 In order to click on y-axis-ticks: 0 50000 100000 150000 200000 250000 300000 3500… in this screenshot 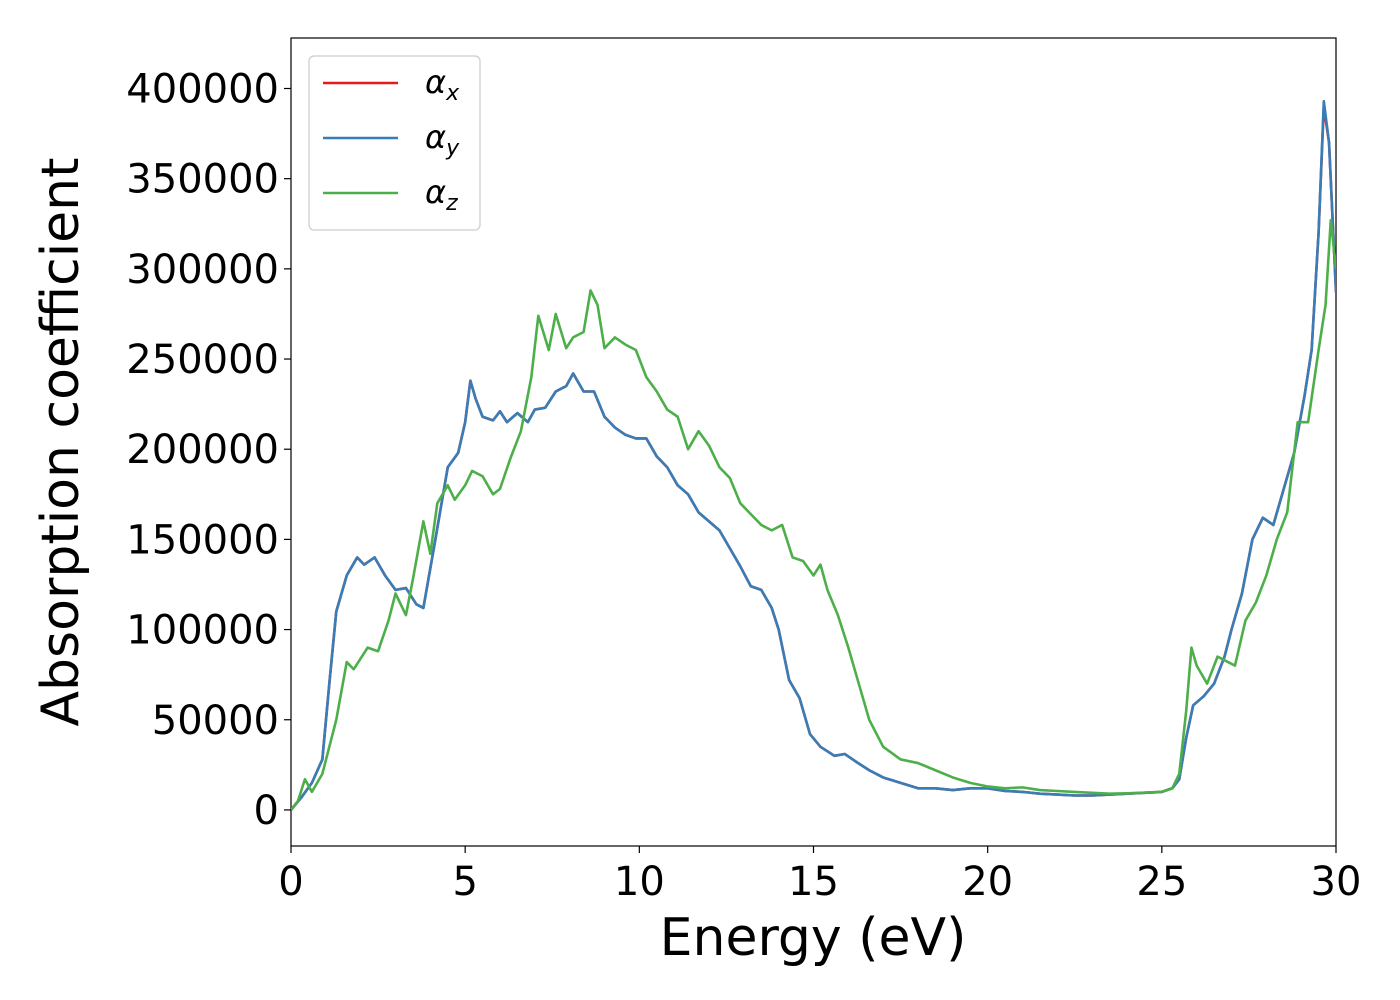, I will do `click(208, 450)`.